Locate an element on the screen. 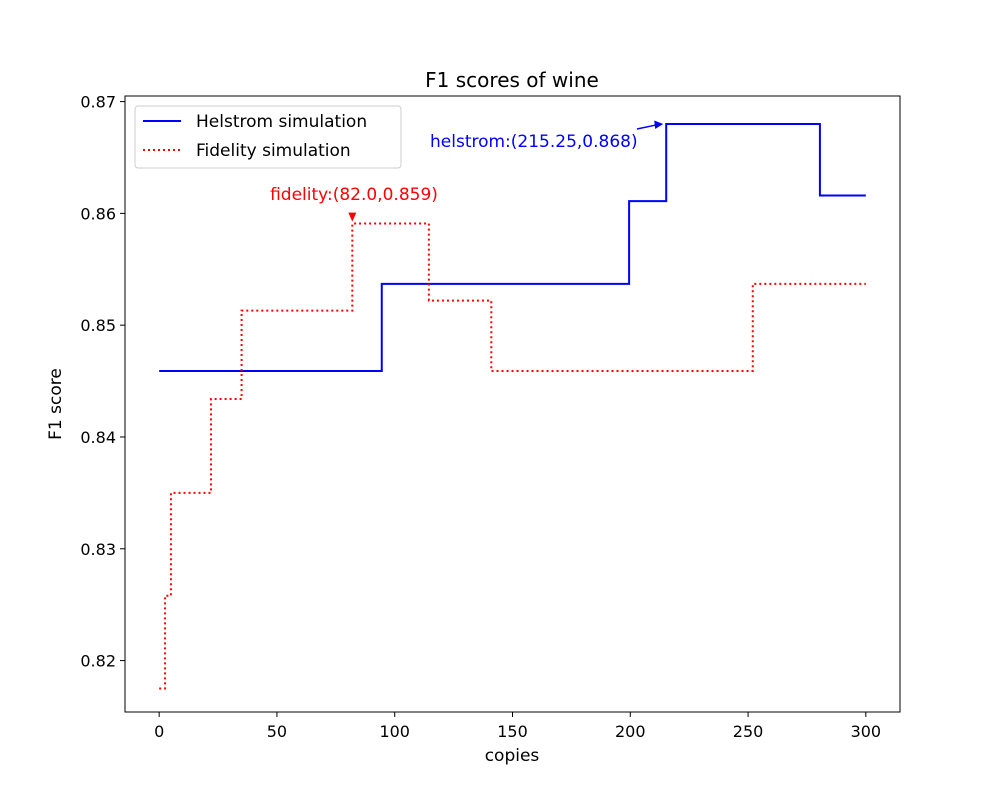 Image resolution: width=1000 pixels, height=800 pixels. annotation-arrow-line is located at coordinates (646, 127).